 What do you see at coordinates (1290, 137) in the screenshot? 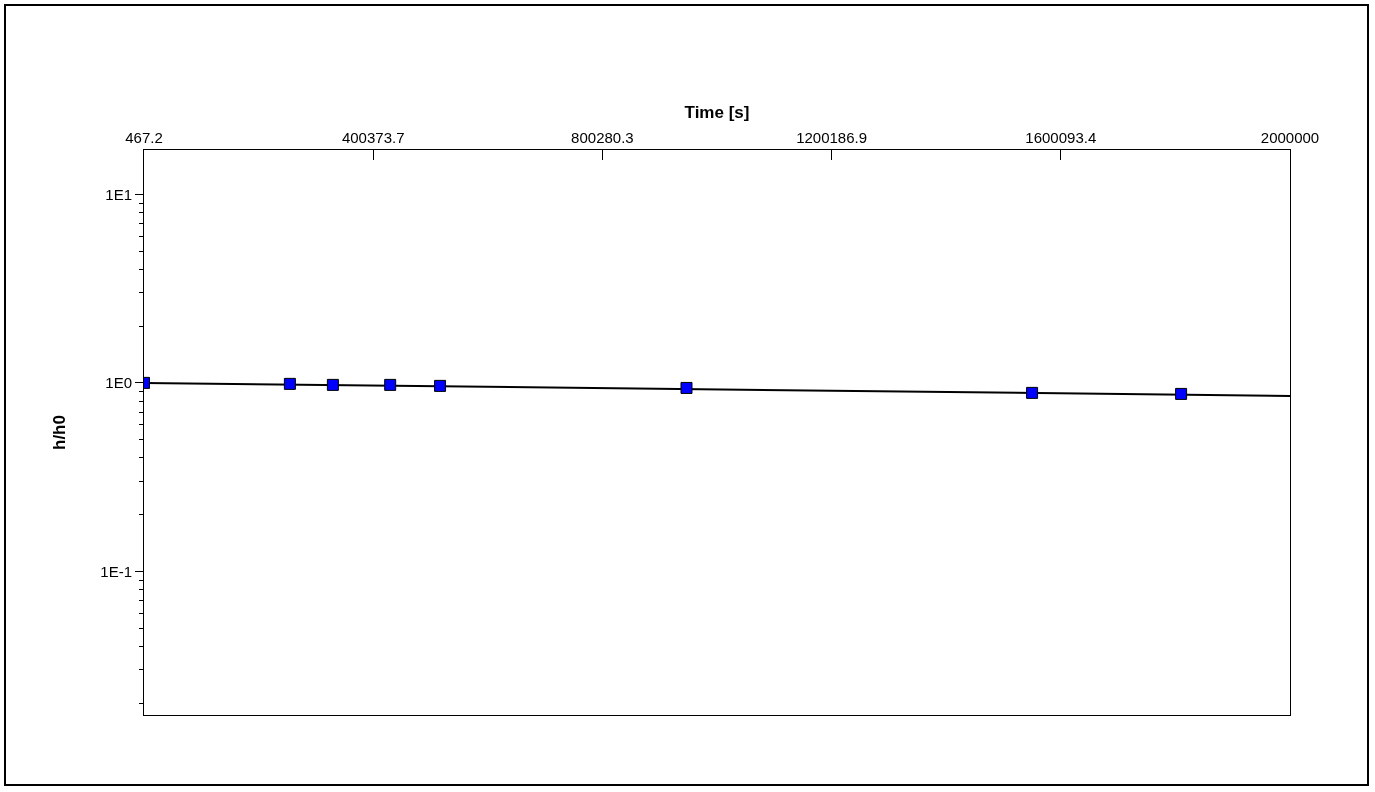
I see `x-tick-label: 2000000` at bounding box center [1290, 137].